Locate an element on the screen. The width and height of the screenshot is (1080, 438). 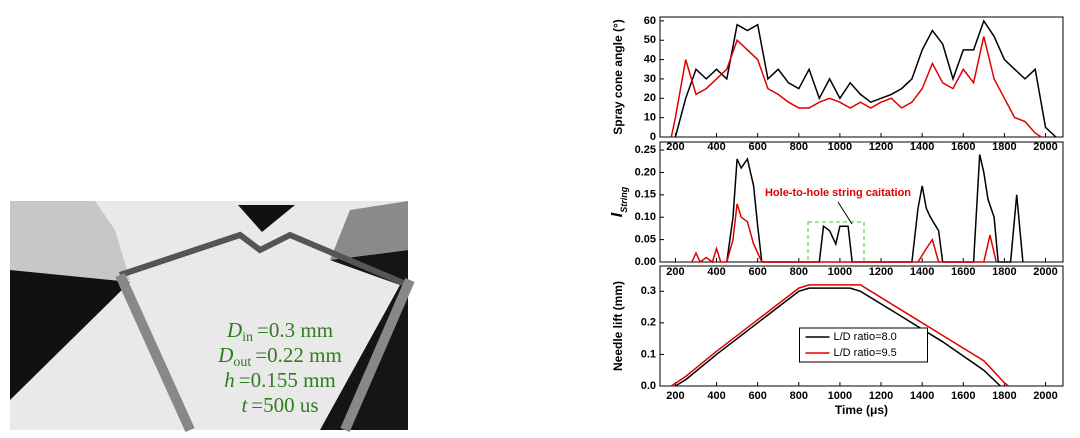
y-tick-label: 10 is located at coordinates (650, 118).